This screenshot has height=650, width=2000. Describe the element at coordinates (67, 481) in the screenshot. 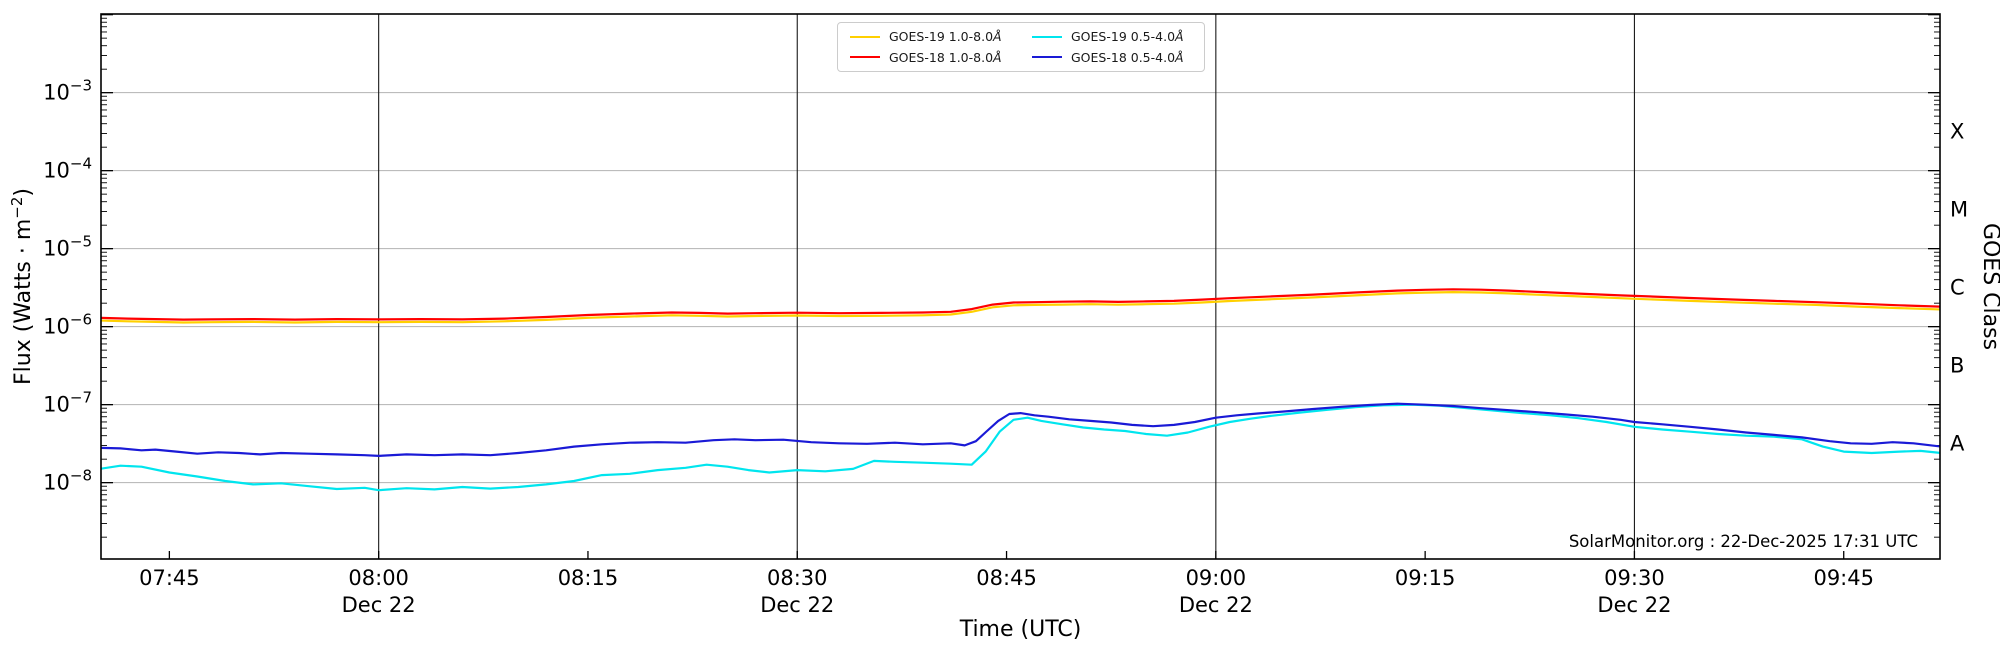

I see `y-tick-label: 10⁻⁸` at that location.